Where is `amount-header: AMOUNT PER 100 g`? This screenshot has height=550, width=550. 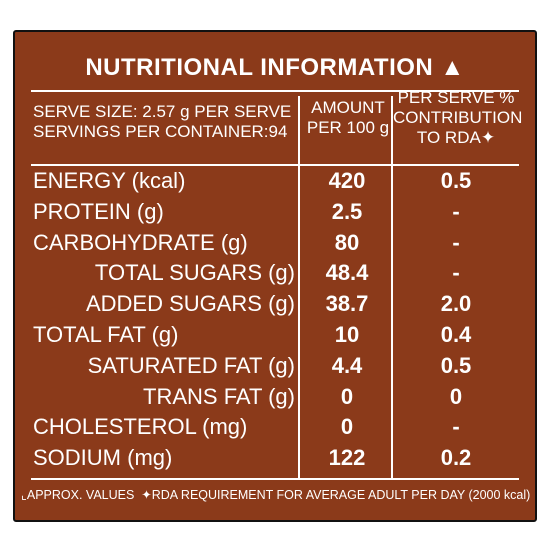 amount-header: AMOUNT PER 100 g is located at coordinates (348, 118).